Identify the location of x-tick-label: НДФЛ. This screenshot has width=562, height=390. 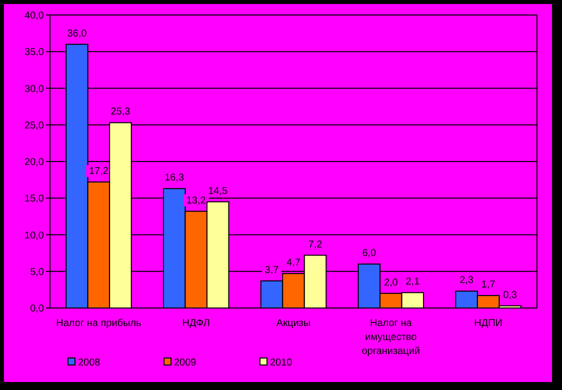
(196, 323).